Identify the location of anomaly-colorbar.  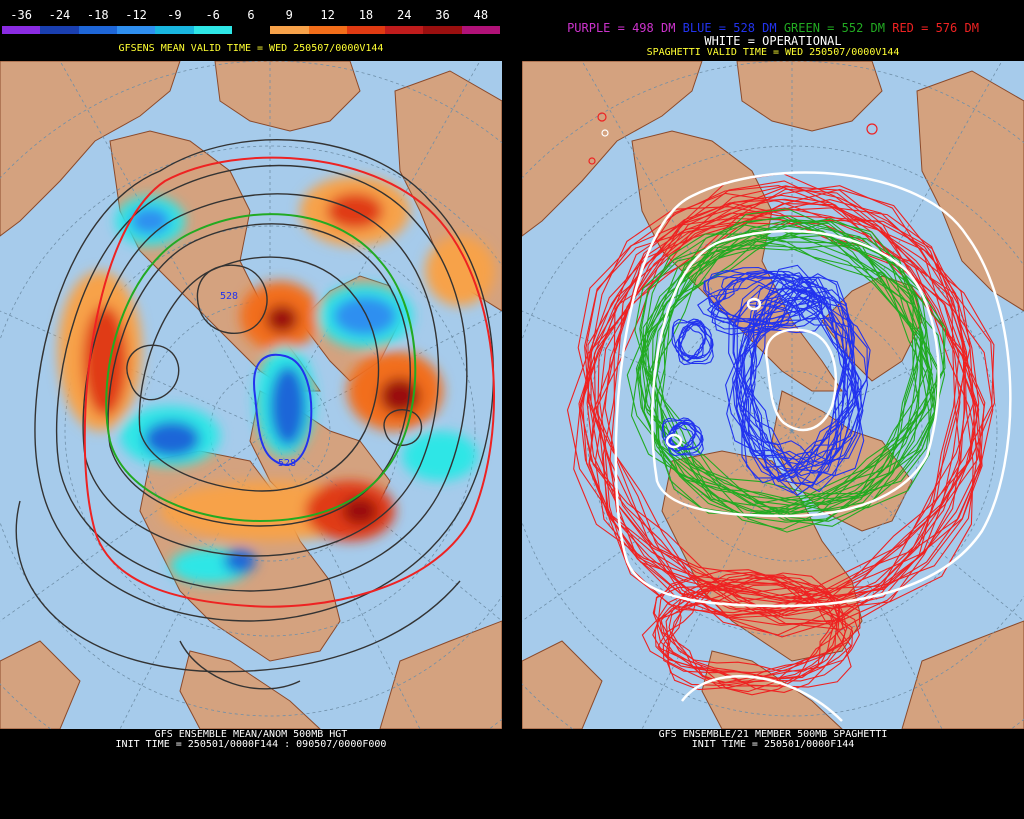
(251, 30).